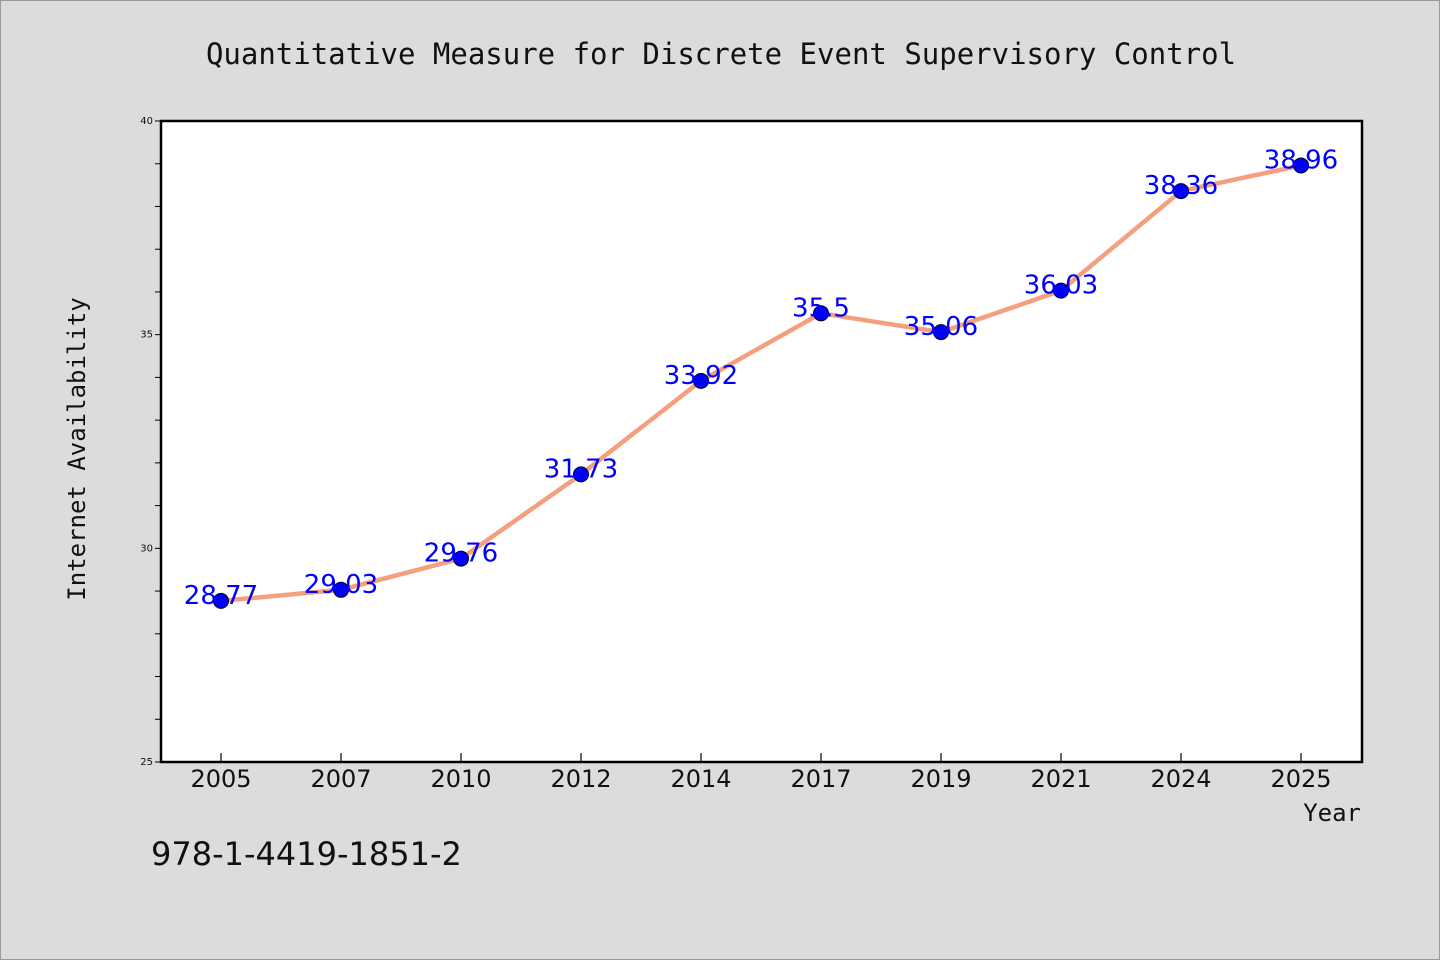 This screenshot has height=960, width=1440. What do you see at coordinates (146, 121) in the screenshot?
I see `y-tick-label: 40` at bounding box center [146, 121].